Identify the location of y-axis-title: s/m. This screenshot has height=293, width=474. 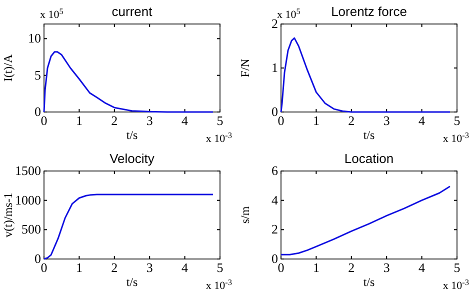
(245, 215).